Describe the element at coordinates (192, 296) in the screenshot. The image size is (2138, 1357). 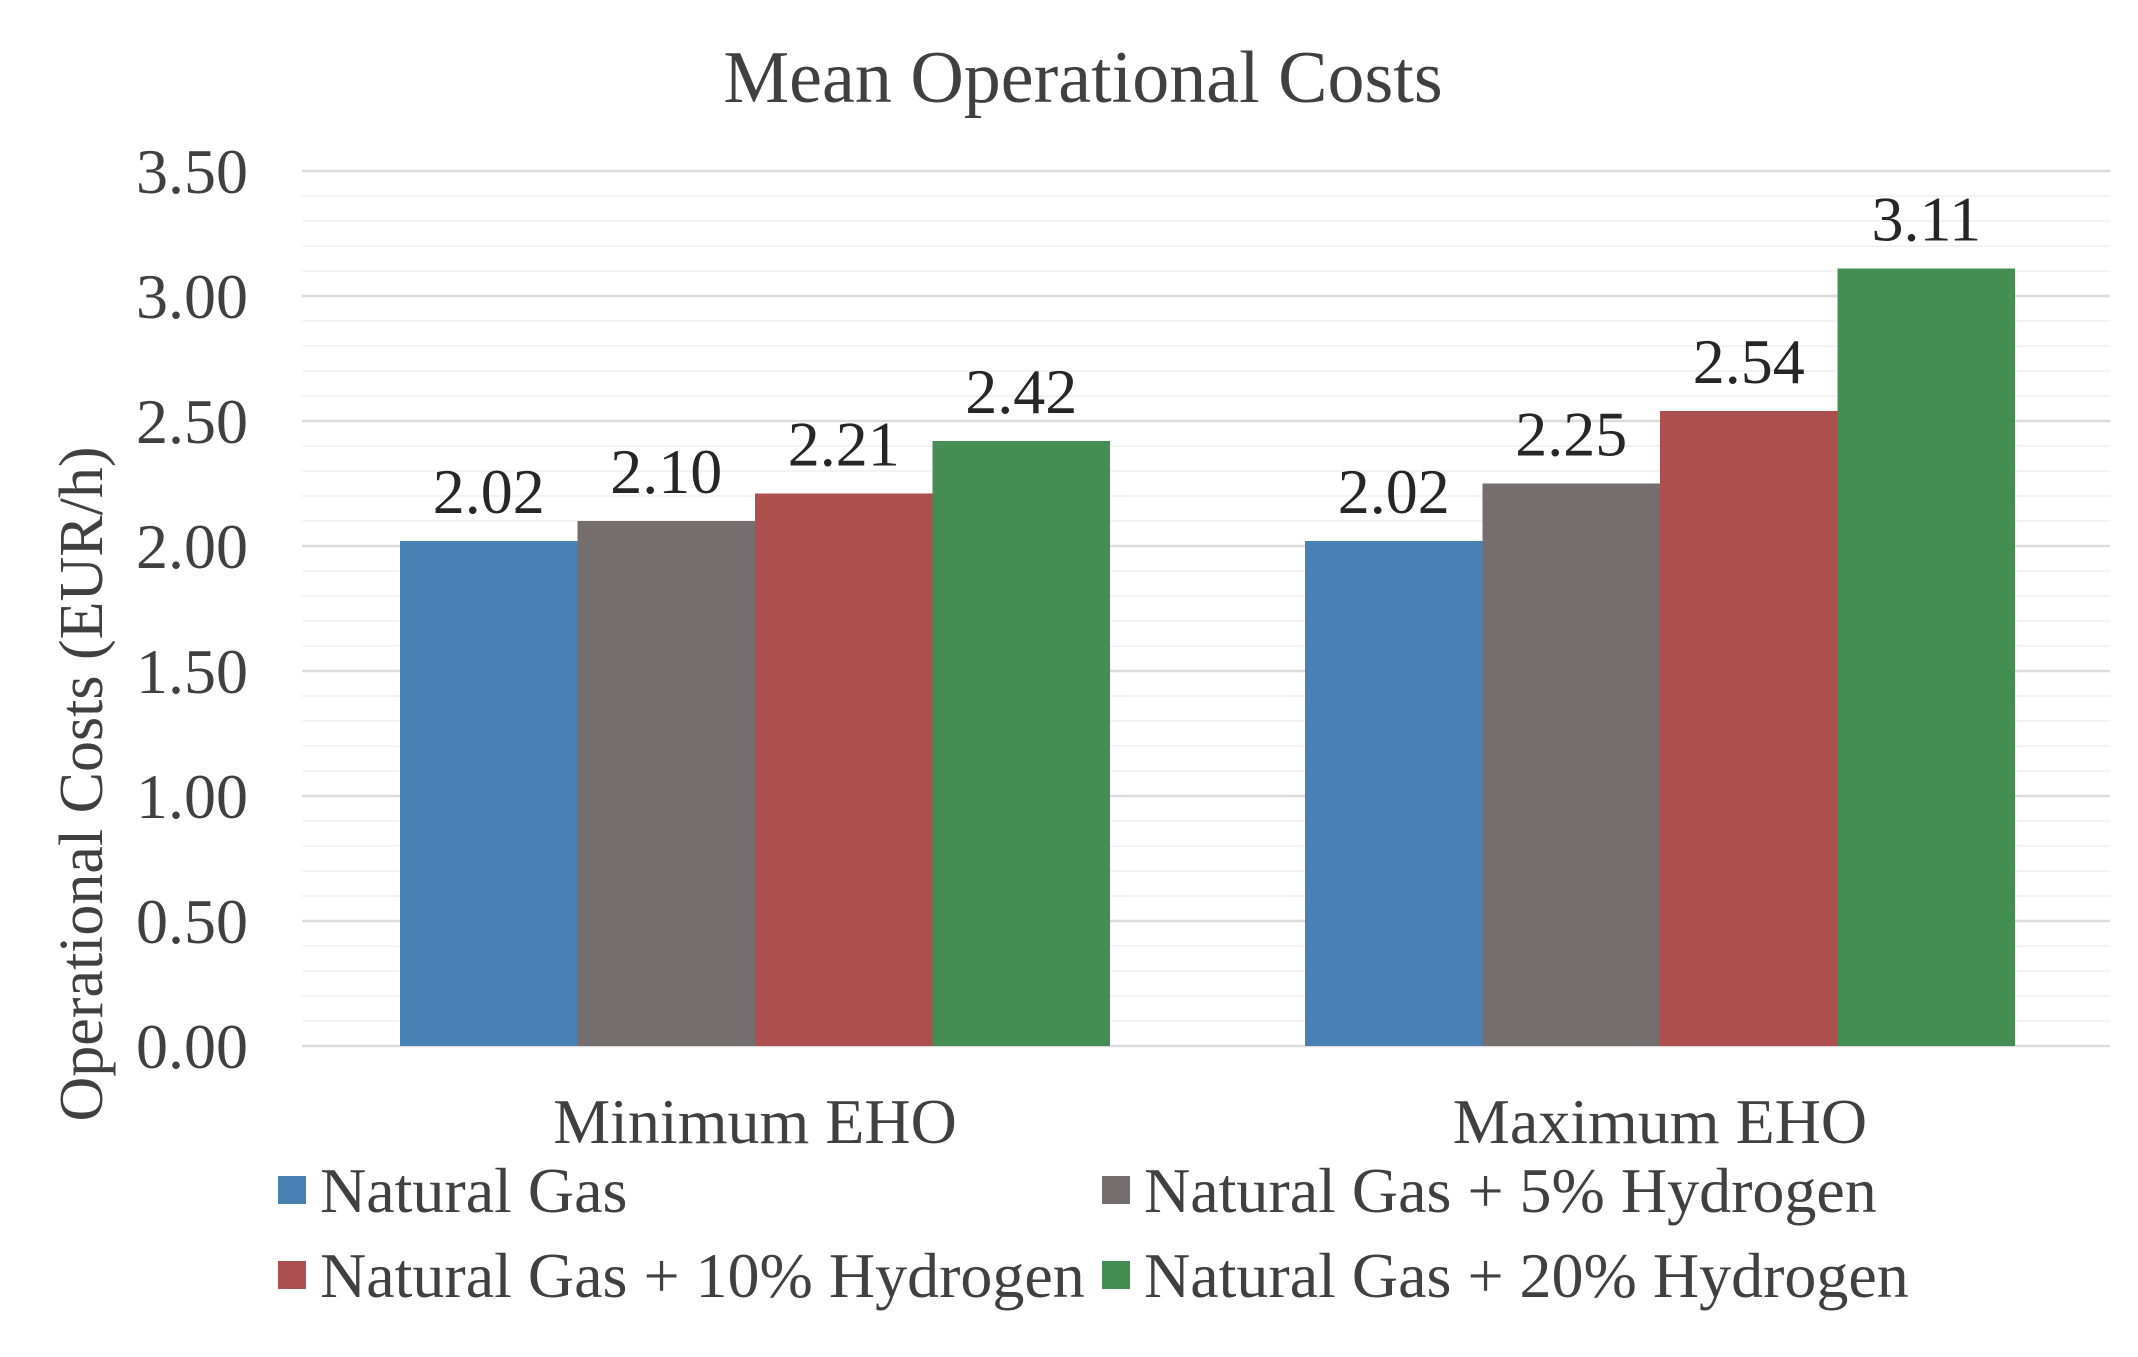
I see `y-tick-label: 3.00` at that location.